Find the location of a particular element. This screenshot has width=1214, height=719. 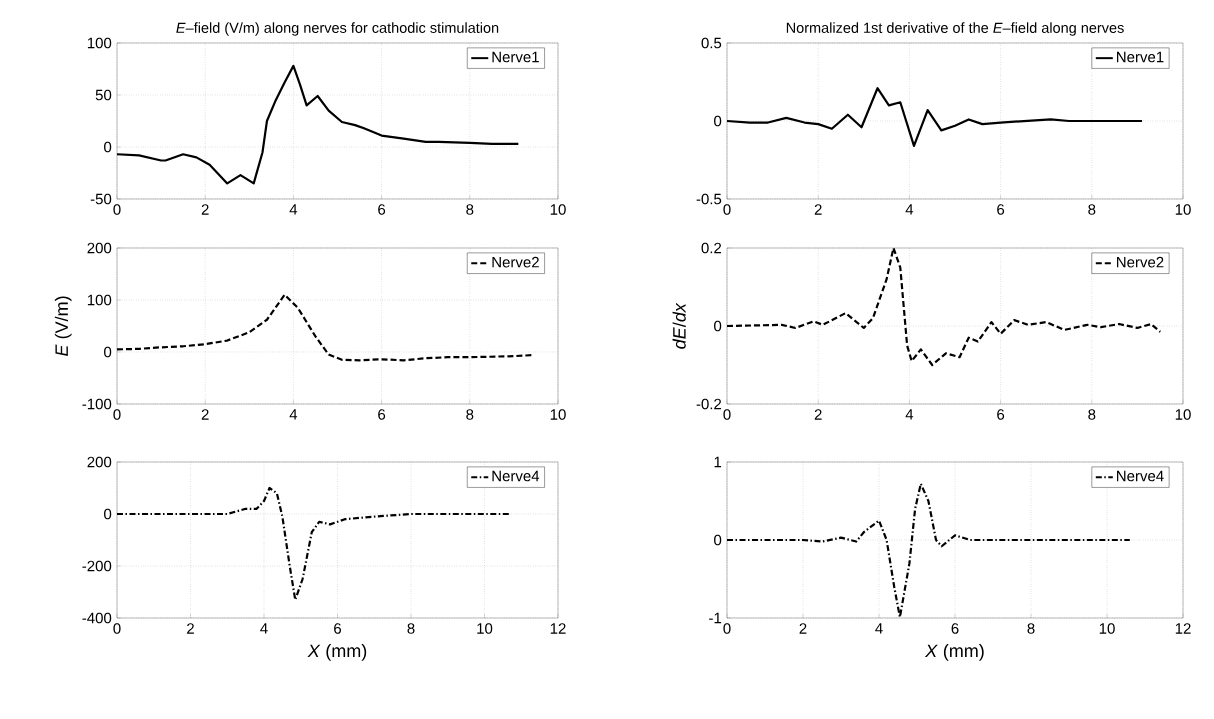

y-tick-label: -1 is located at coordinates (715, 618).